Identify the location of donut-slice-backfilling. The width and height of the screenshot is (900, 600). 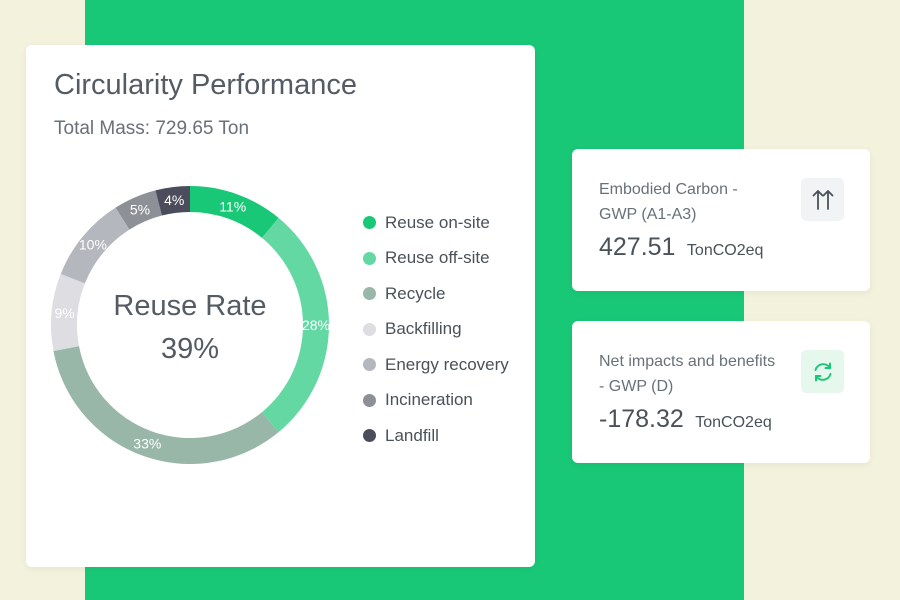
(67, 312).